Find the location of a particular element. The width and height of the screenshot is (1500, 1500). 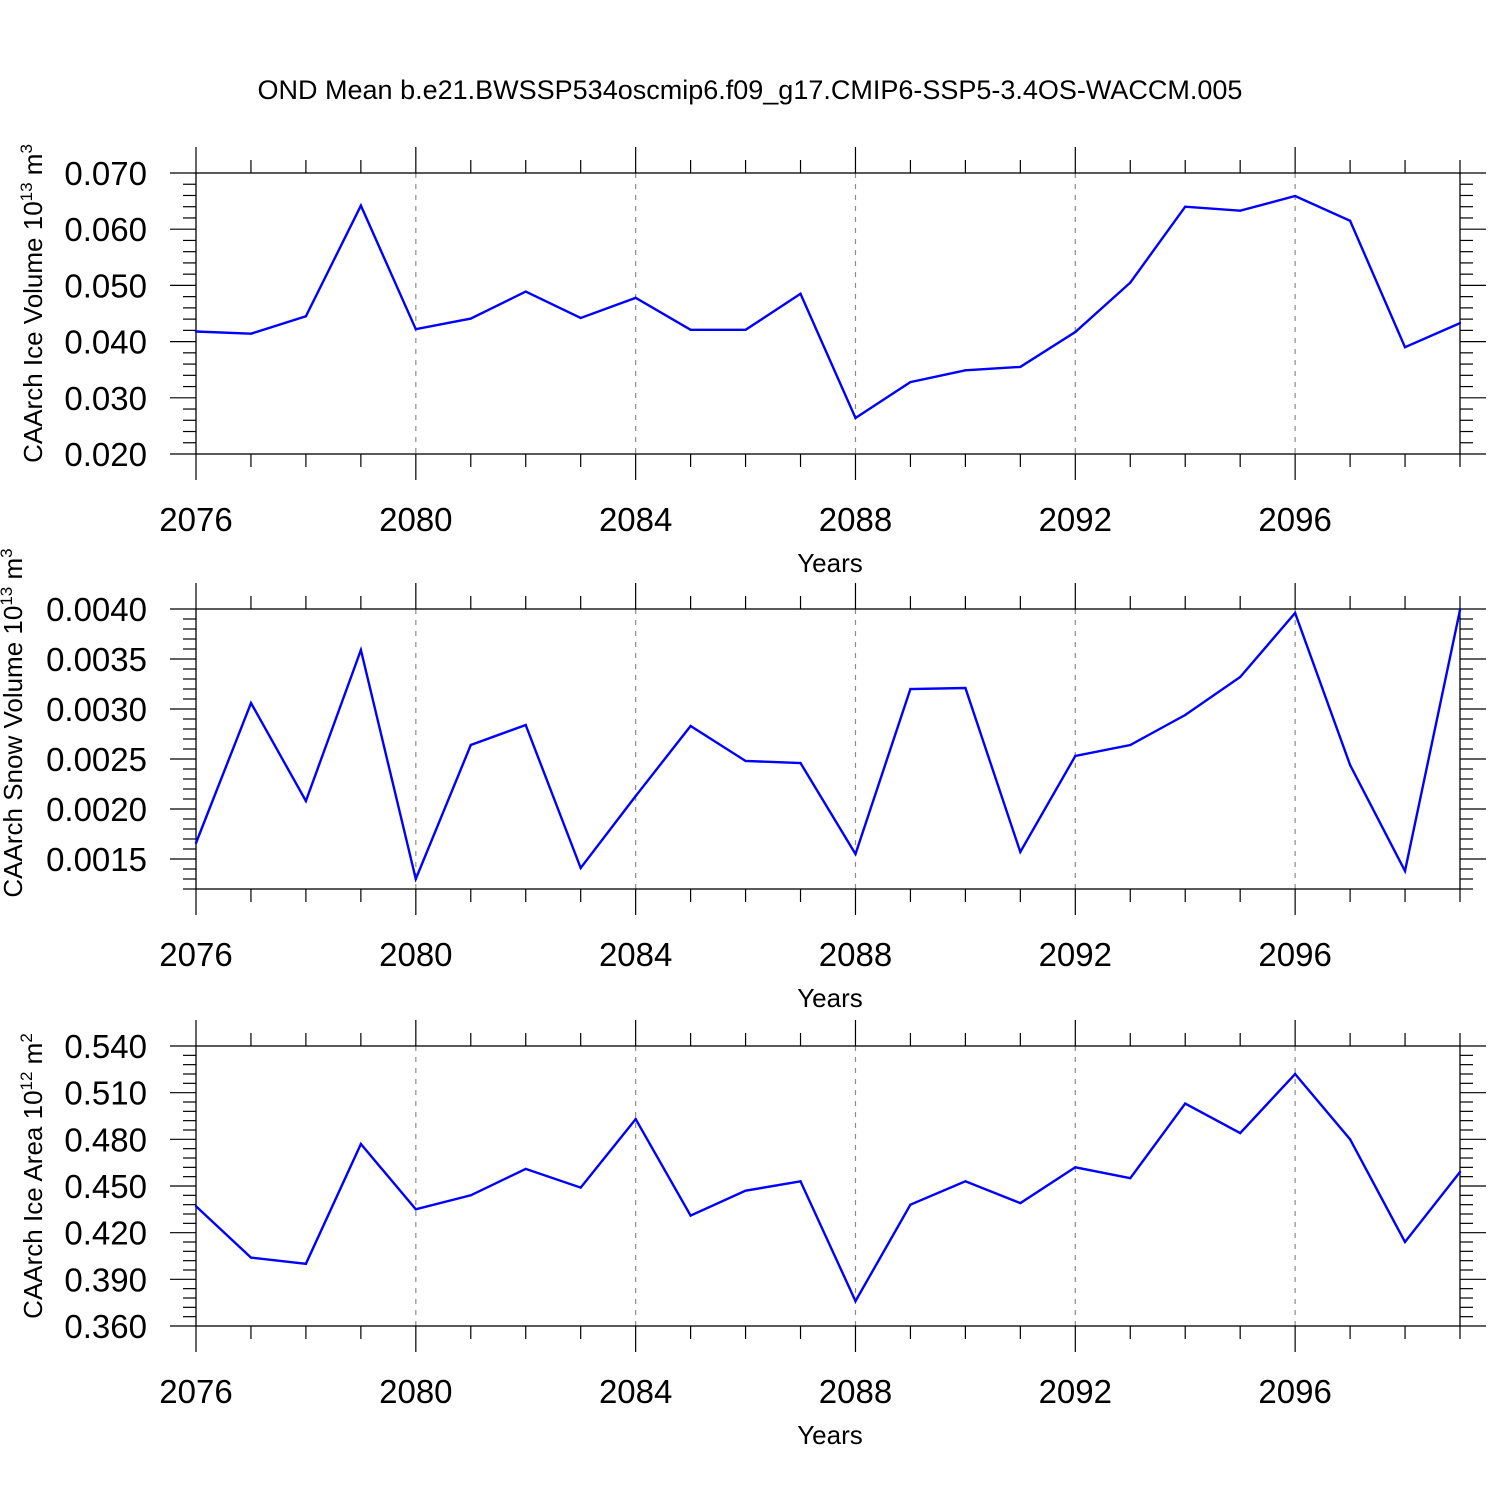

y-tick-label: 0.0040 is located at coordinates (96, 609).